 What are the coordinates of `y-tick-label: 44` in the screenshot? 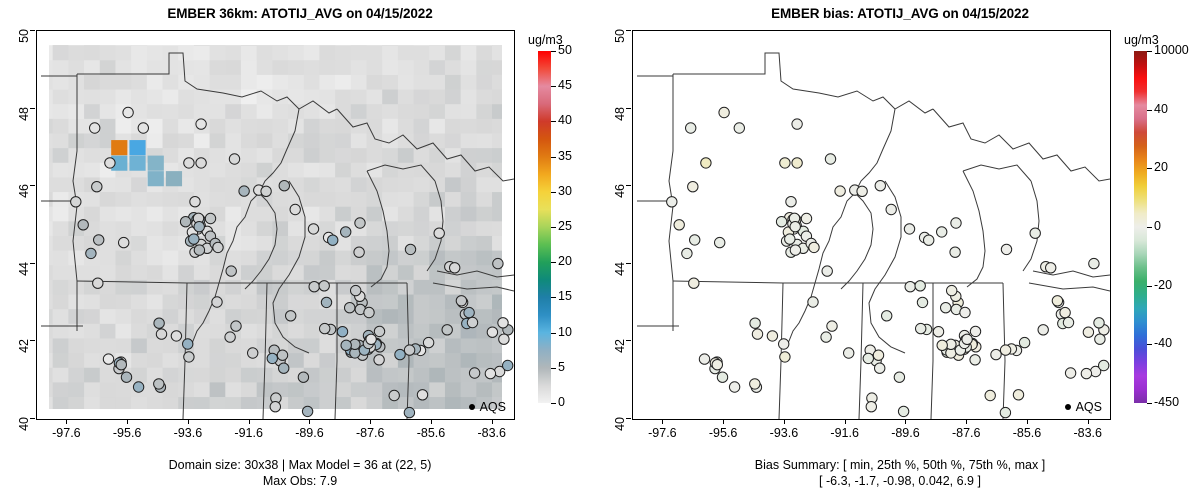 It's located at (620, 268).